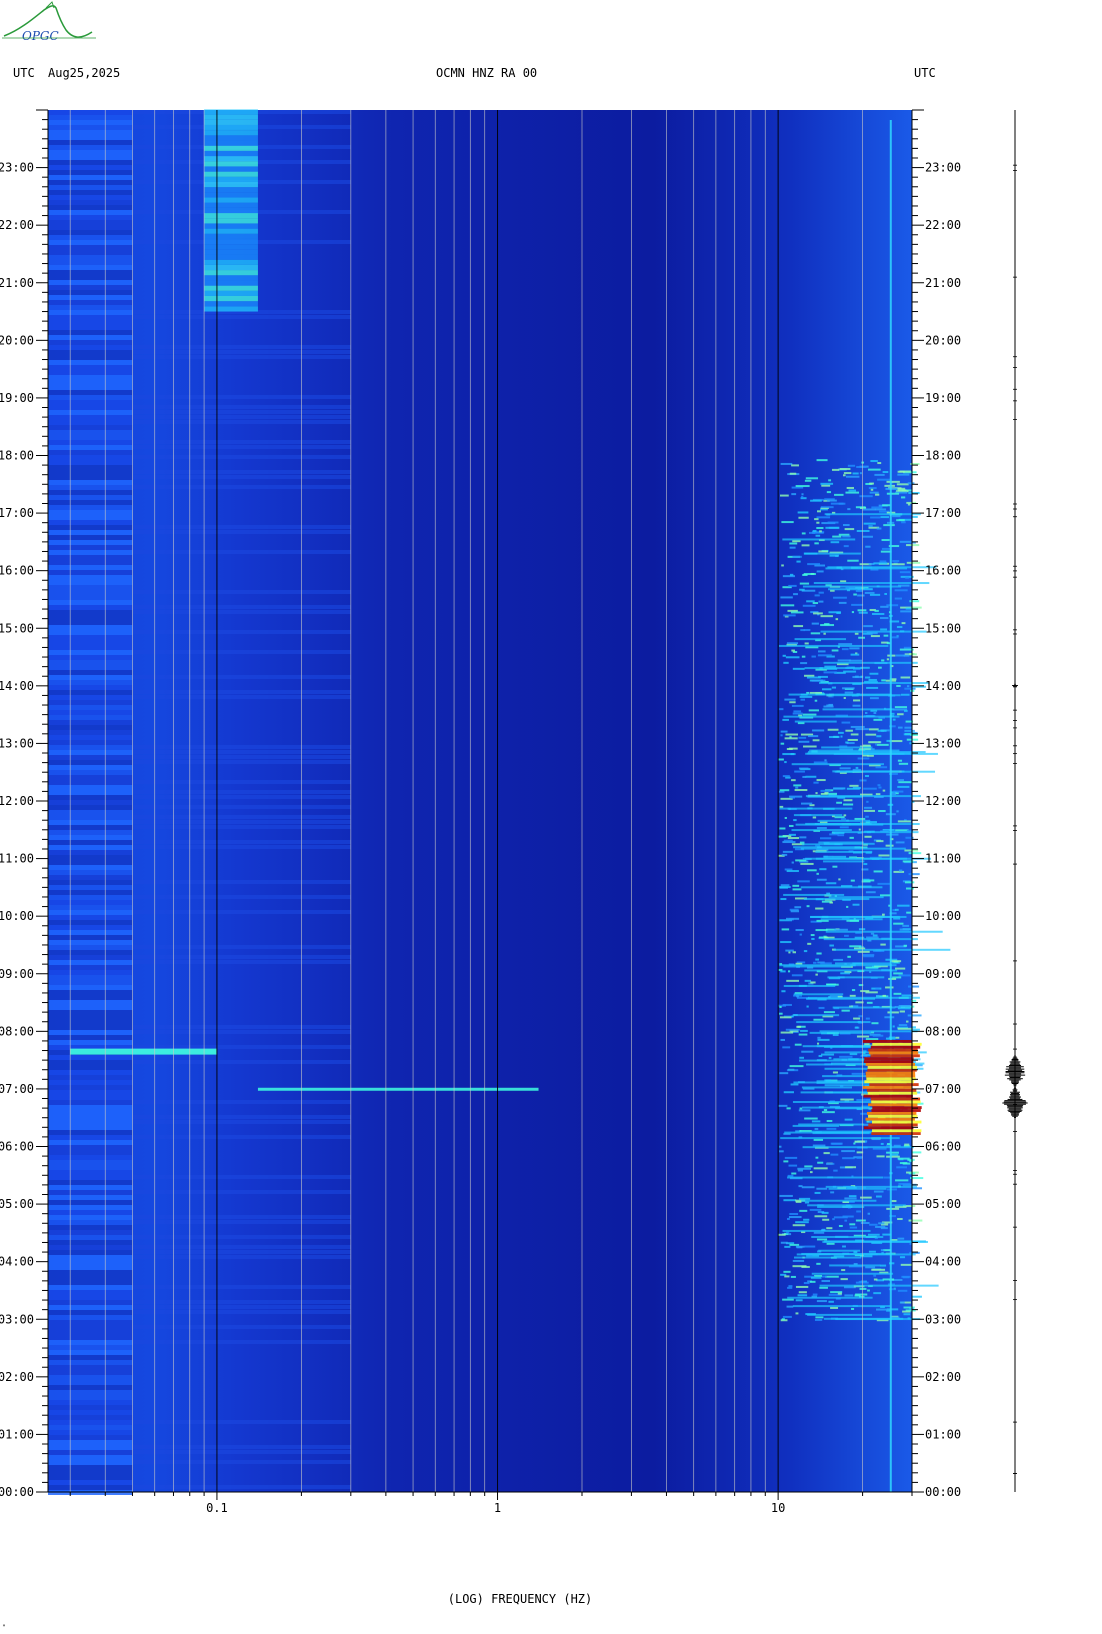  I want to click on earthquake-energy, so click(896, 1133).